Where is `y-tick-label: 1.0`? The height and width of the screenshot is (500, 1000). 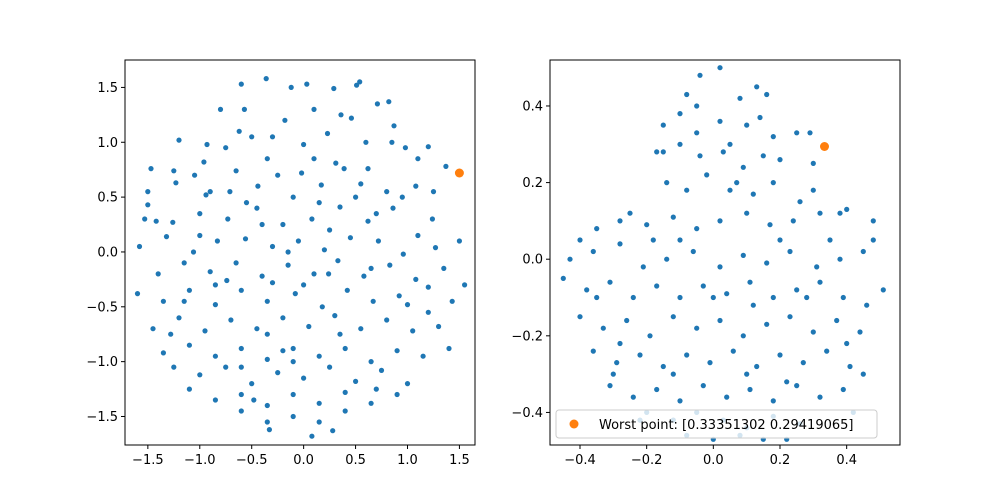 y-tick-label: 1.0 is located at coordinates (107, 143).